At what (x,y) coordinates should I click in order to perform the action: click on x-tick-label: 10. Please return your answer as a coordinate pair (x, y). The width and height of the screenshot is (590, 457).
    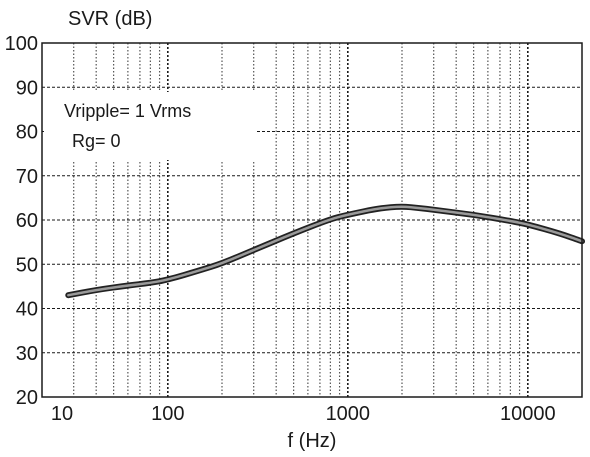
    Looking at the image, I should click on (62, 414).